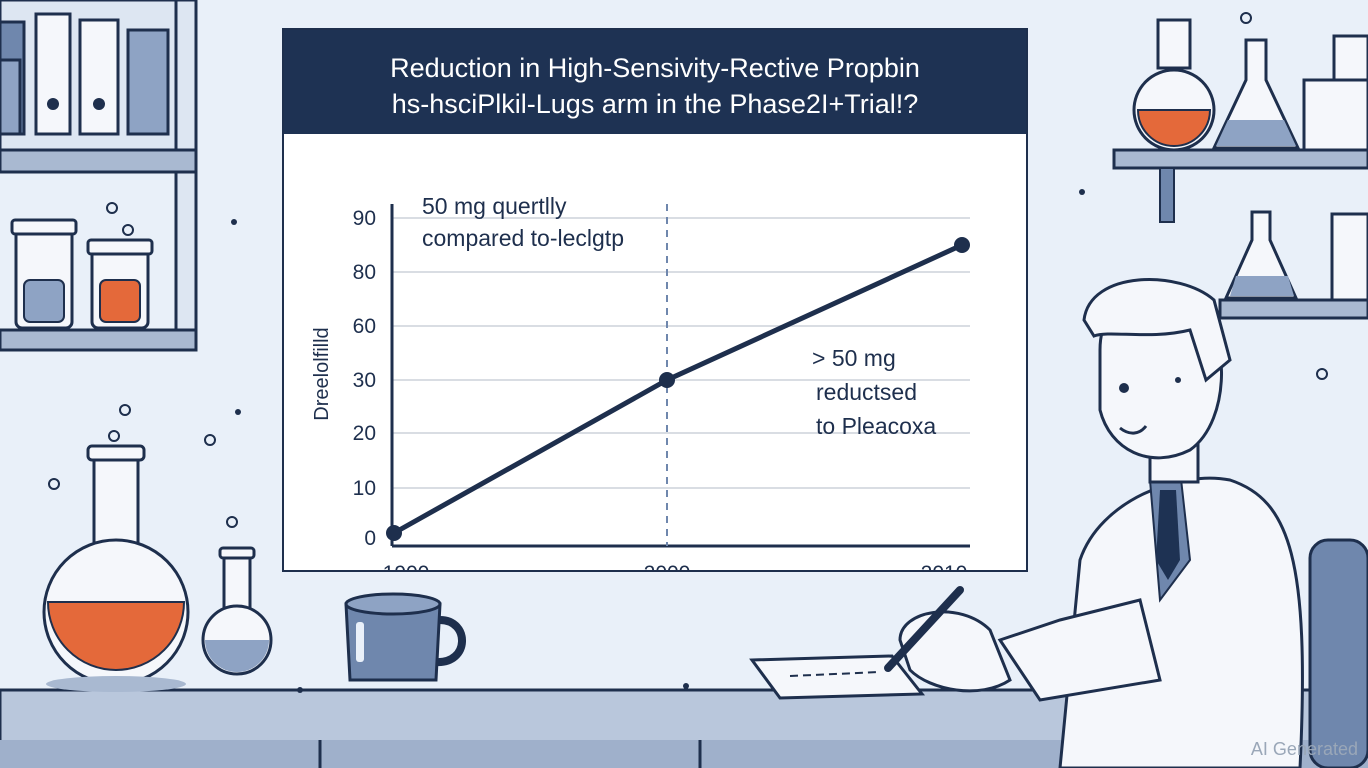 The width and height of the screenshot is (1368, 768). I want to click on bookshelf, so click(99, 176).